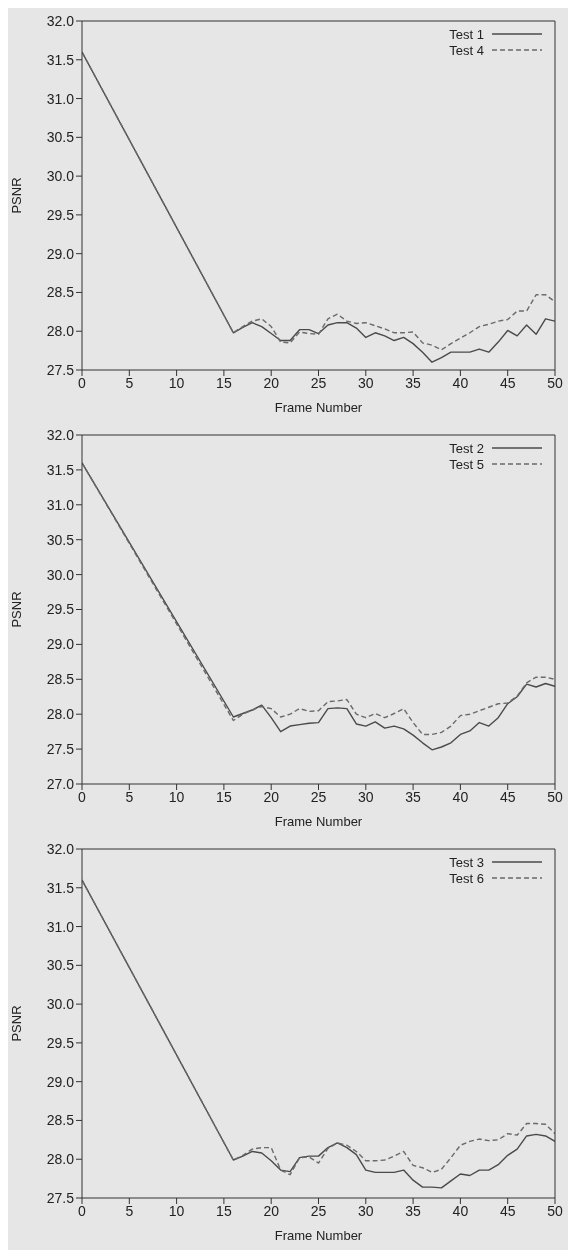 The height and width of the screenshot is (1258, 576). What do you see at coordinates (466, 862) in the screenshot?
I see `legend-label: Test 3` at bounding box center [466, 862].